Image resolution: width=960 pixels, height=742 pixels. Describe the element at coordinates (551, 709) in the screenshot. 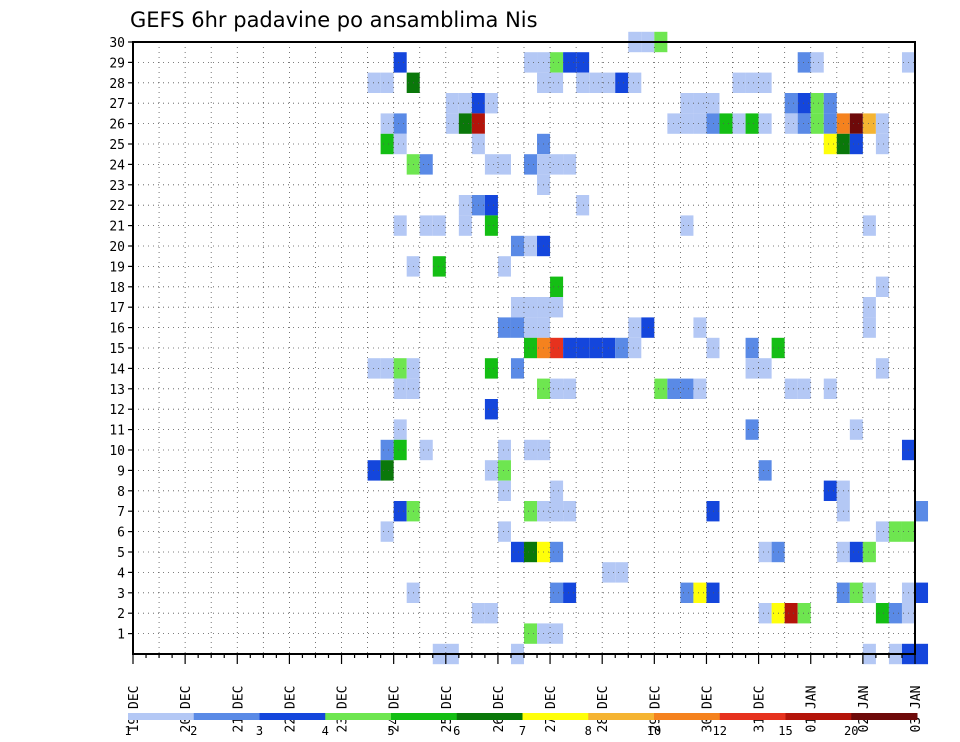

I see `x-tick-label: 27 DEC` at that location.